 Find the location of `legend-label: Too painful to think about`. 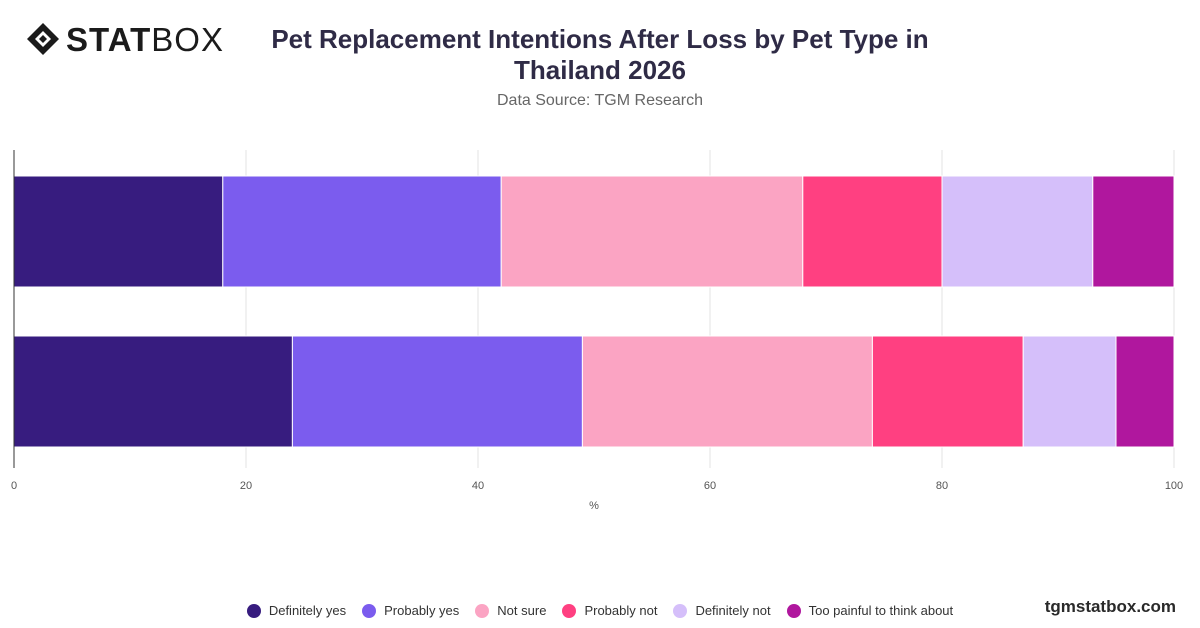

legend-label: Too painful to think about is located at coordinates (881, 610).